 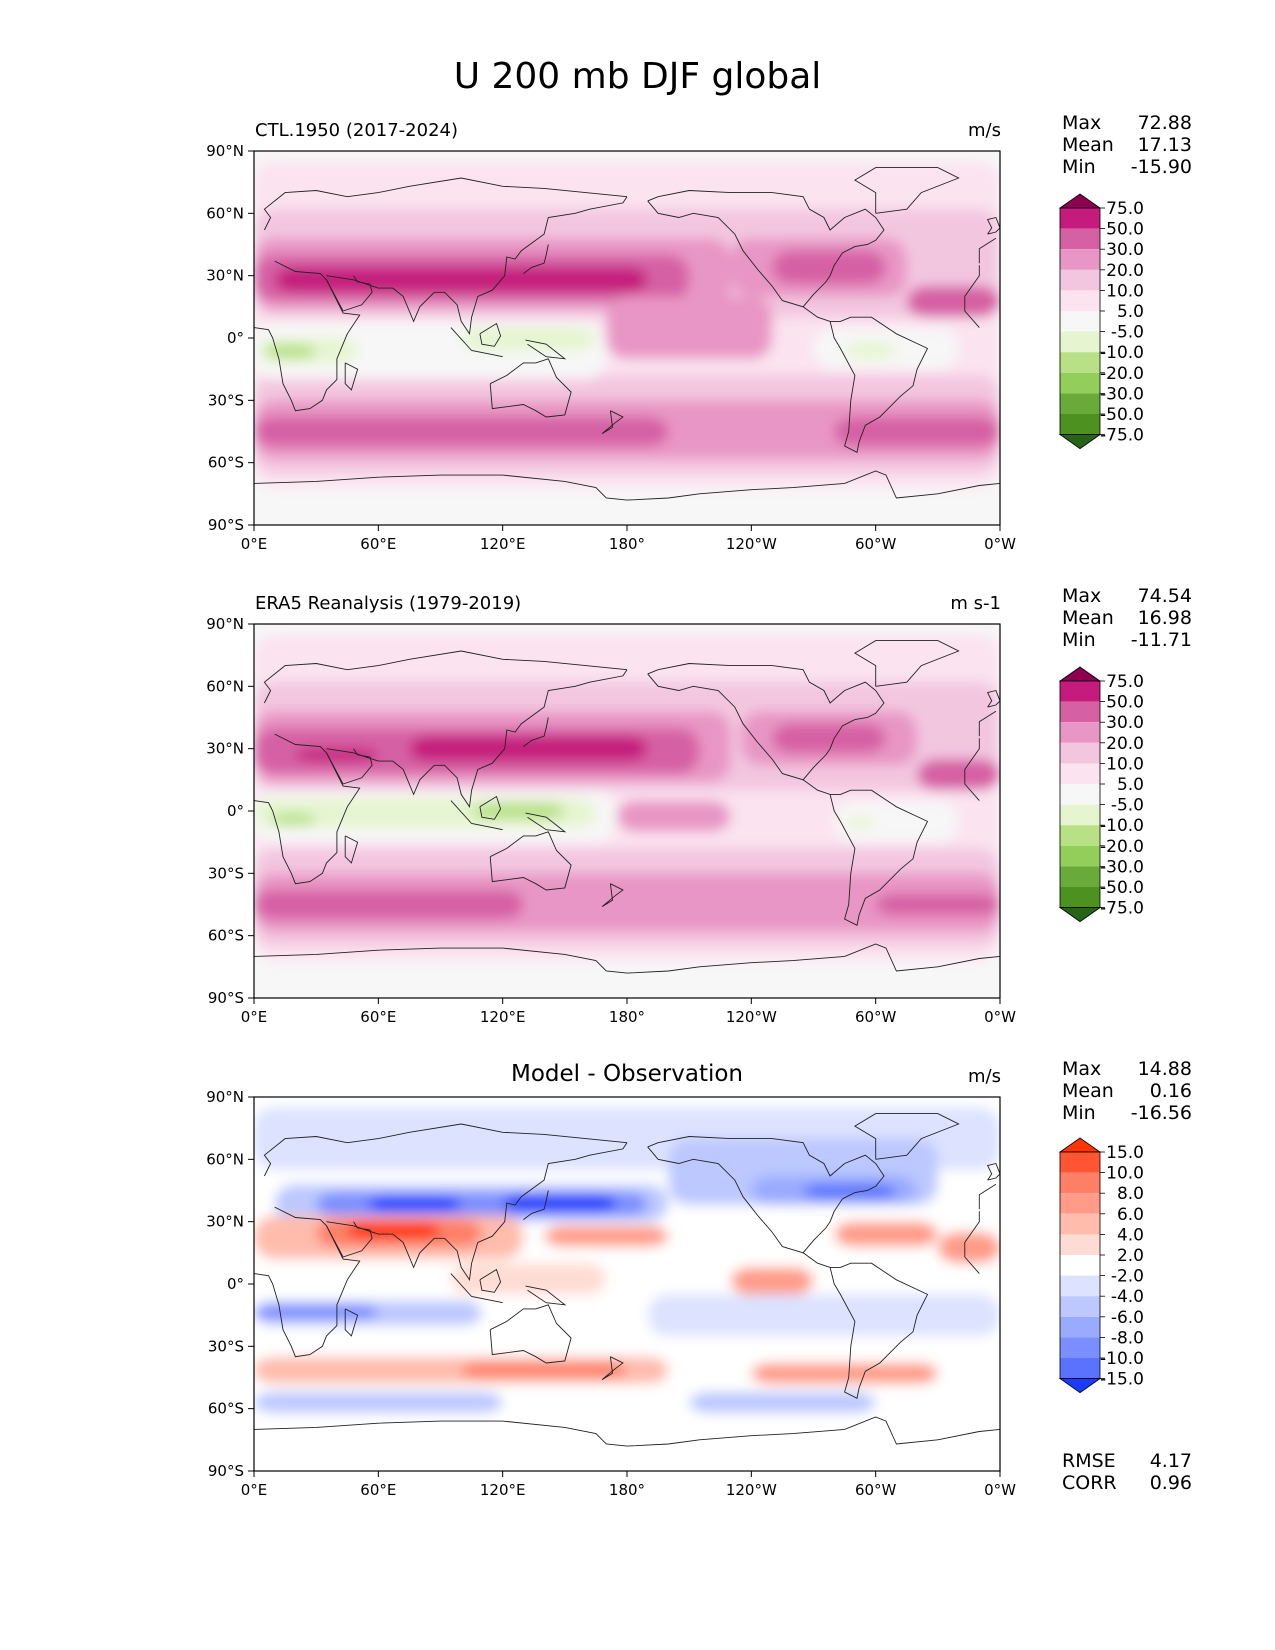 What do you see at coordinates (503, 1490) in the screenshot?
I see `lon-tick-label: 120°E` at bounding box center [503, 1490].